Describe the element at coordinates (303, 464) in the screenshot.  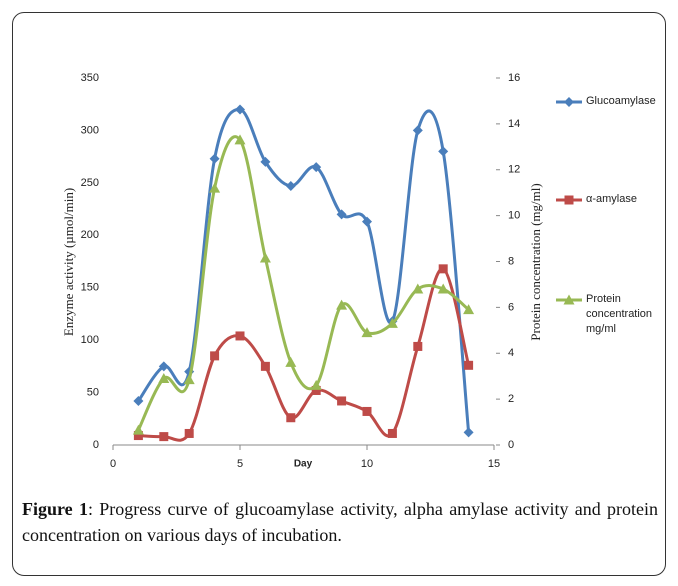
I see `x-axis-title: Day` at that location.